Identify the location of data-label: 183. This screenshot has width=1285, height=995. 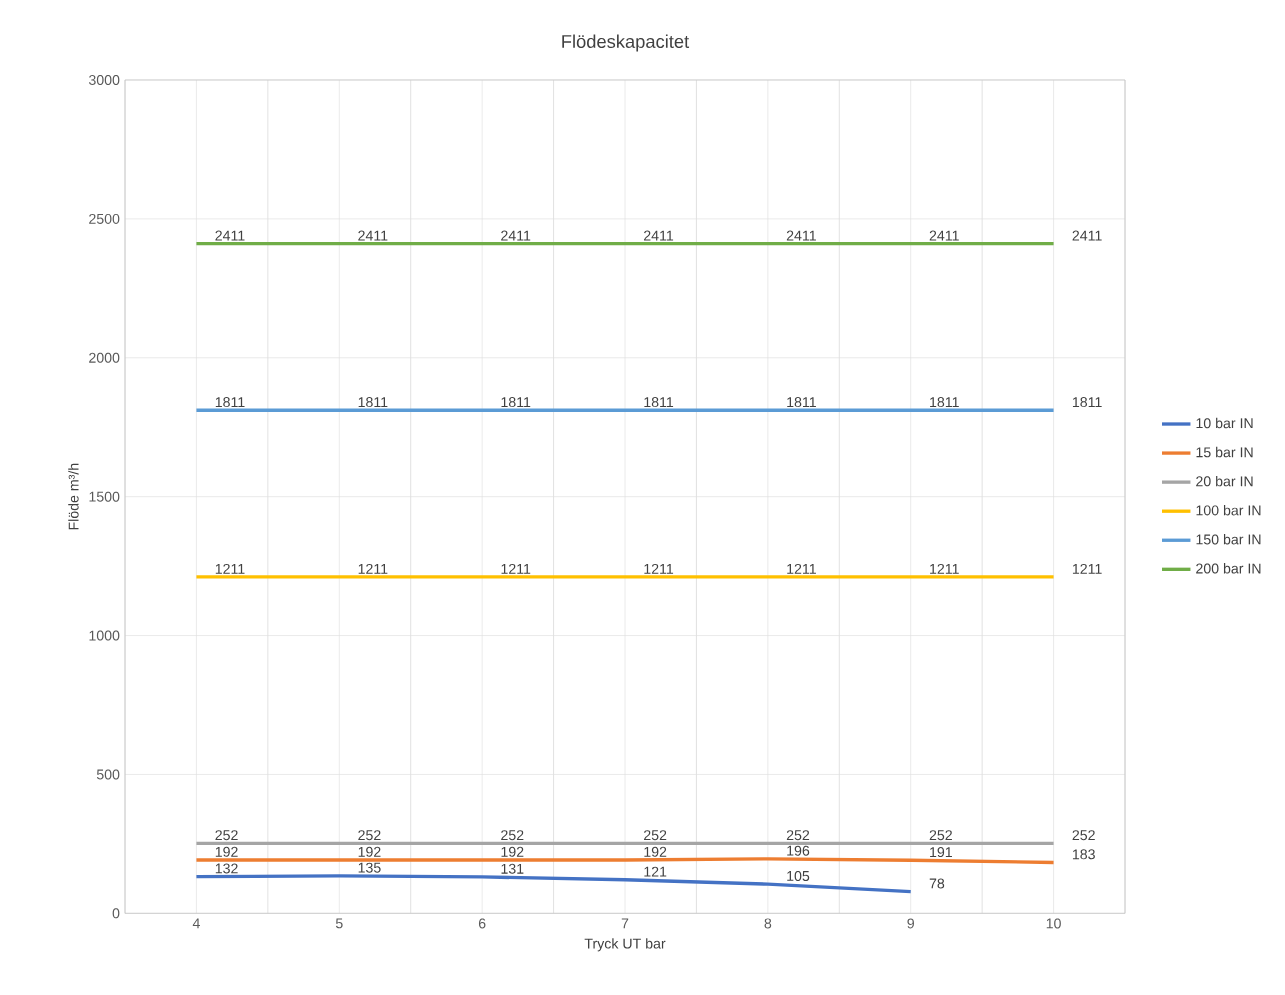
(1083, 854).